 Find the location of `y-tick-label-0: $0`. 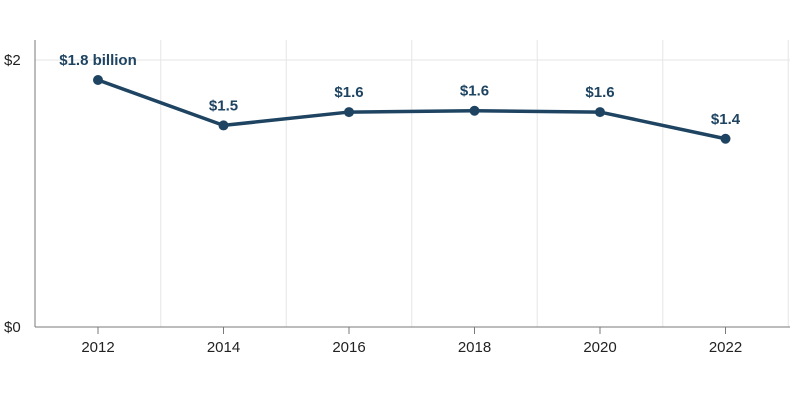

y-tick-label-0: $0 is located at coordinates (12, 327).